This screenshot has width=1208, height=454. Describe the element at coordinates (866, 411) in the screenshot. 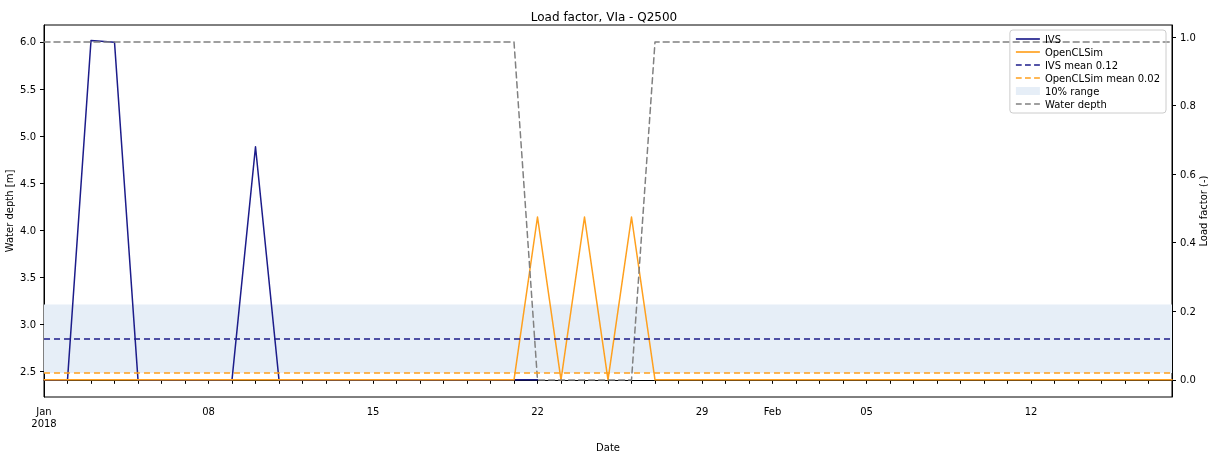

I see `x-tick-label: 05` at that location.